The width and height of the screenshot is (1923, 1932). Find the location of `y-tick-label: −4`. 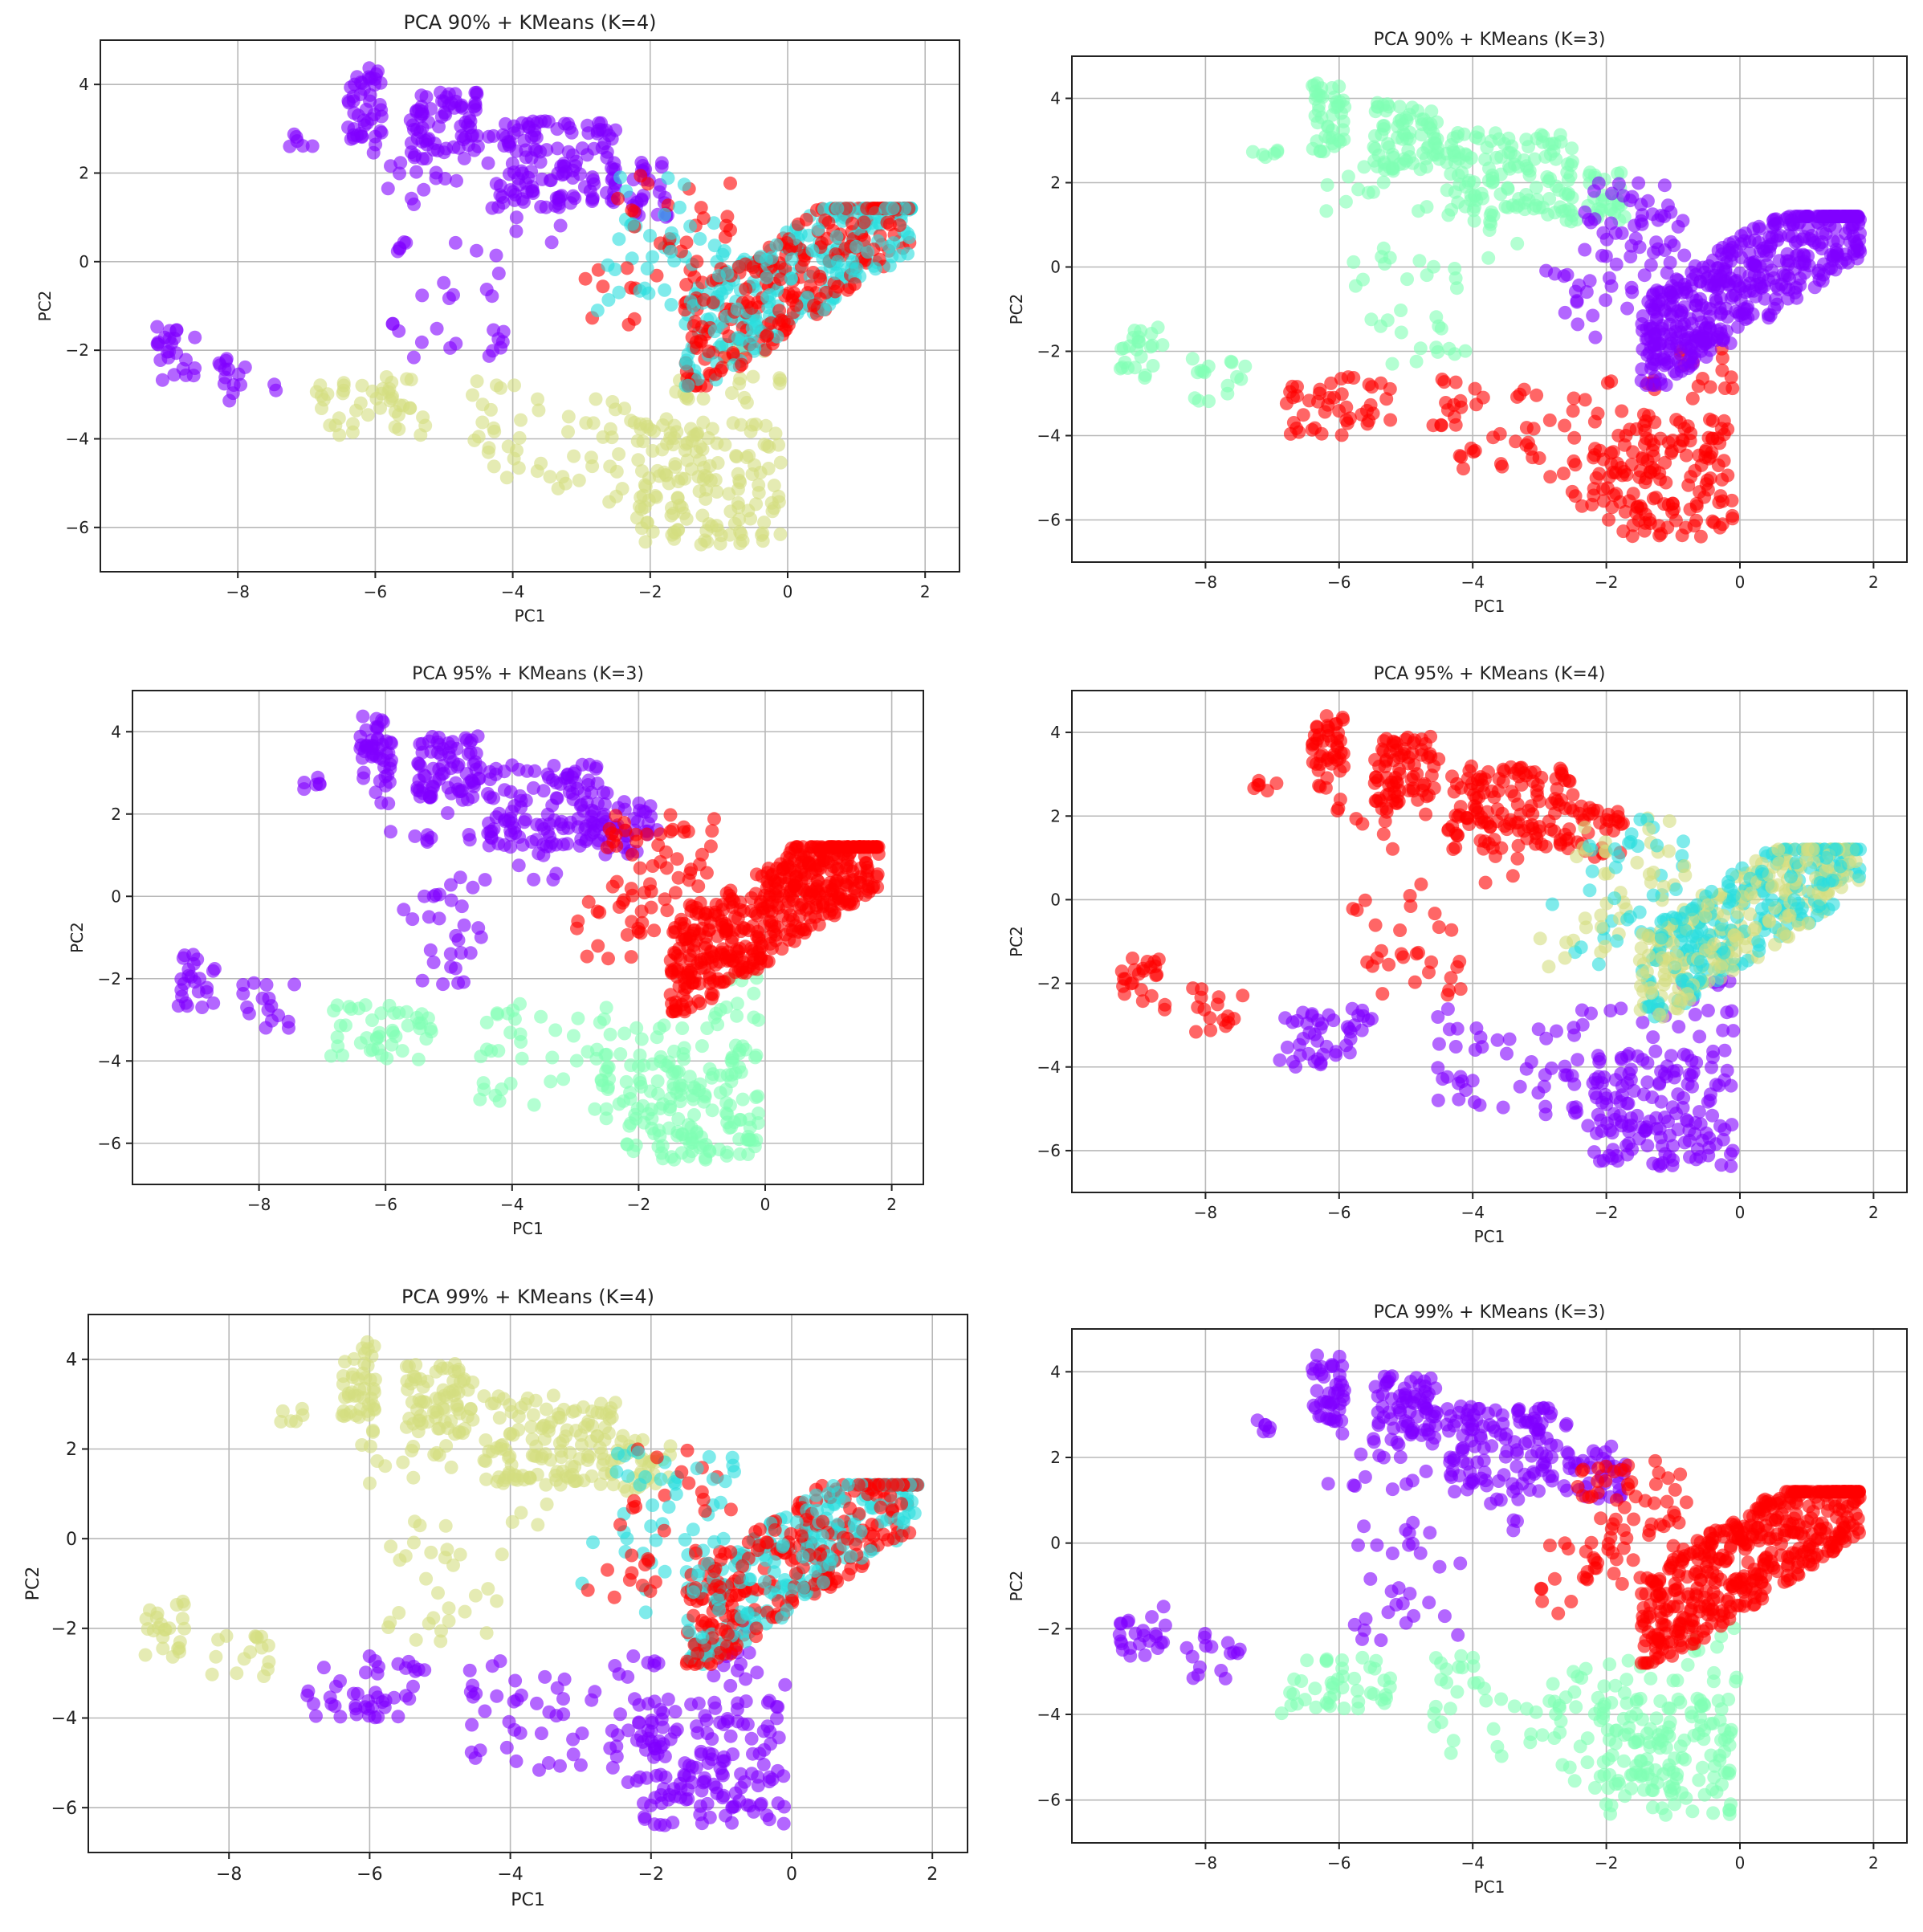

y-tick-label: −4 is located at coordinates (110, 1060).